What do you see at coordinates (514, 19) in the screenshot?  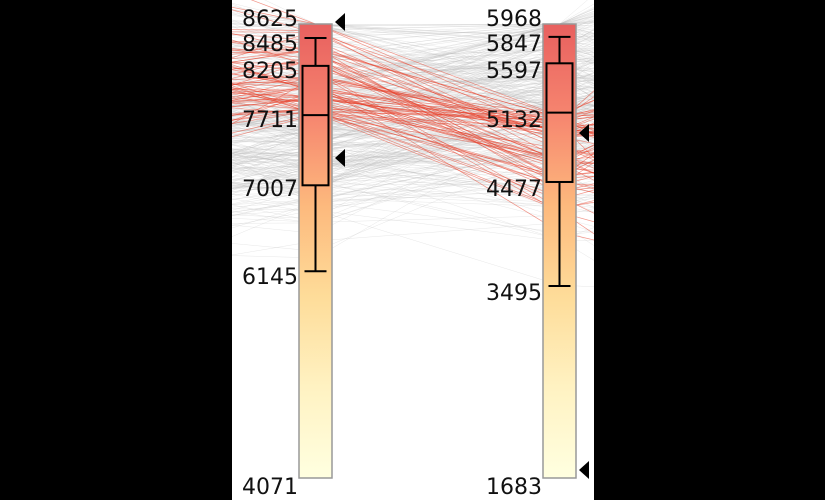 I see `tick-label: 5968` at bounding box center [514, 19].